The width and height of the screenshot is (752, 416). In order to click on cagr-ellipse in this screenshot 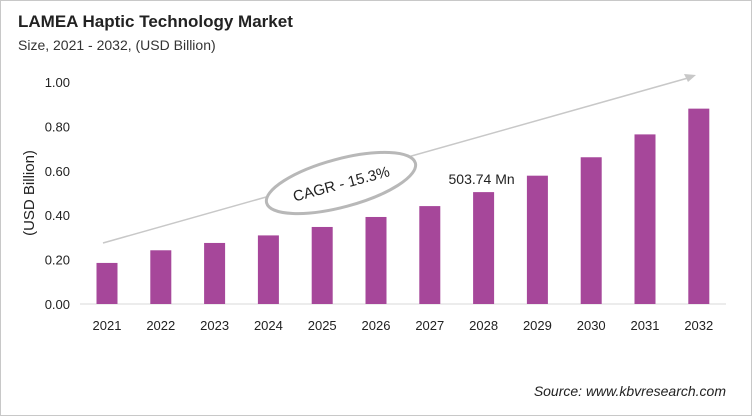, I will do `click(341, 183)`.